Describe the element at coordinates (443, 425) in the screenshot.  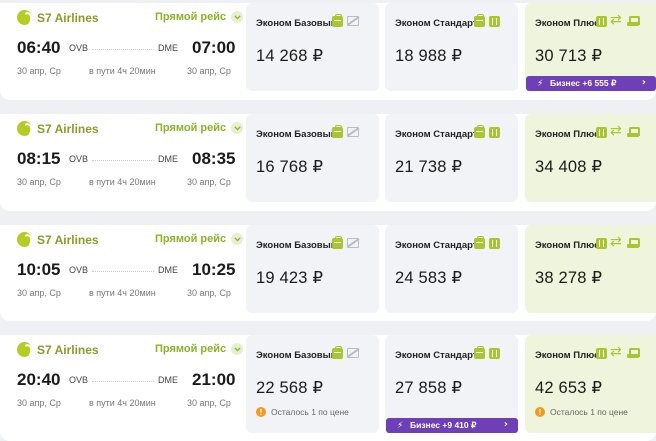
I see `business-upgrade-label: Бизнес +9 410 ₽` at that location.